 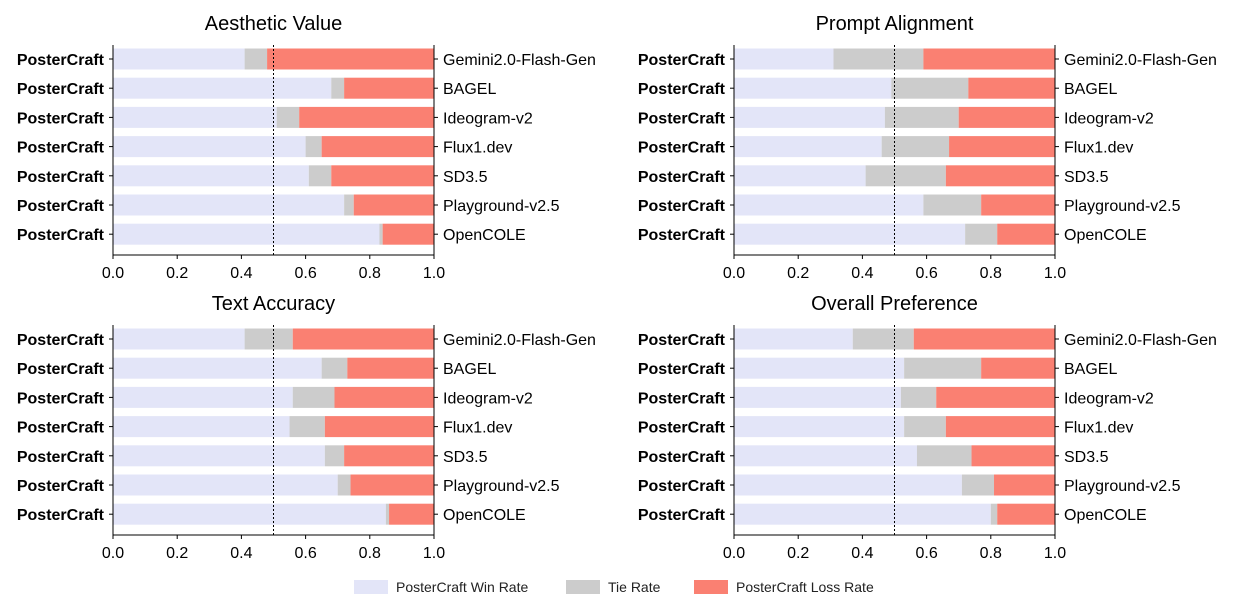 I want to click on legend-label: PosterCraft Loss Rate, so click(x=805, y=587).